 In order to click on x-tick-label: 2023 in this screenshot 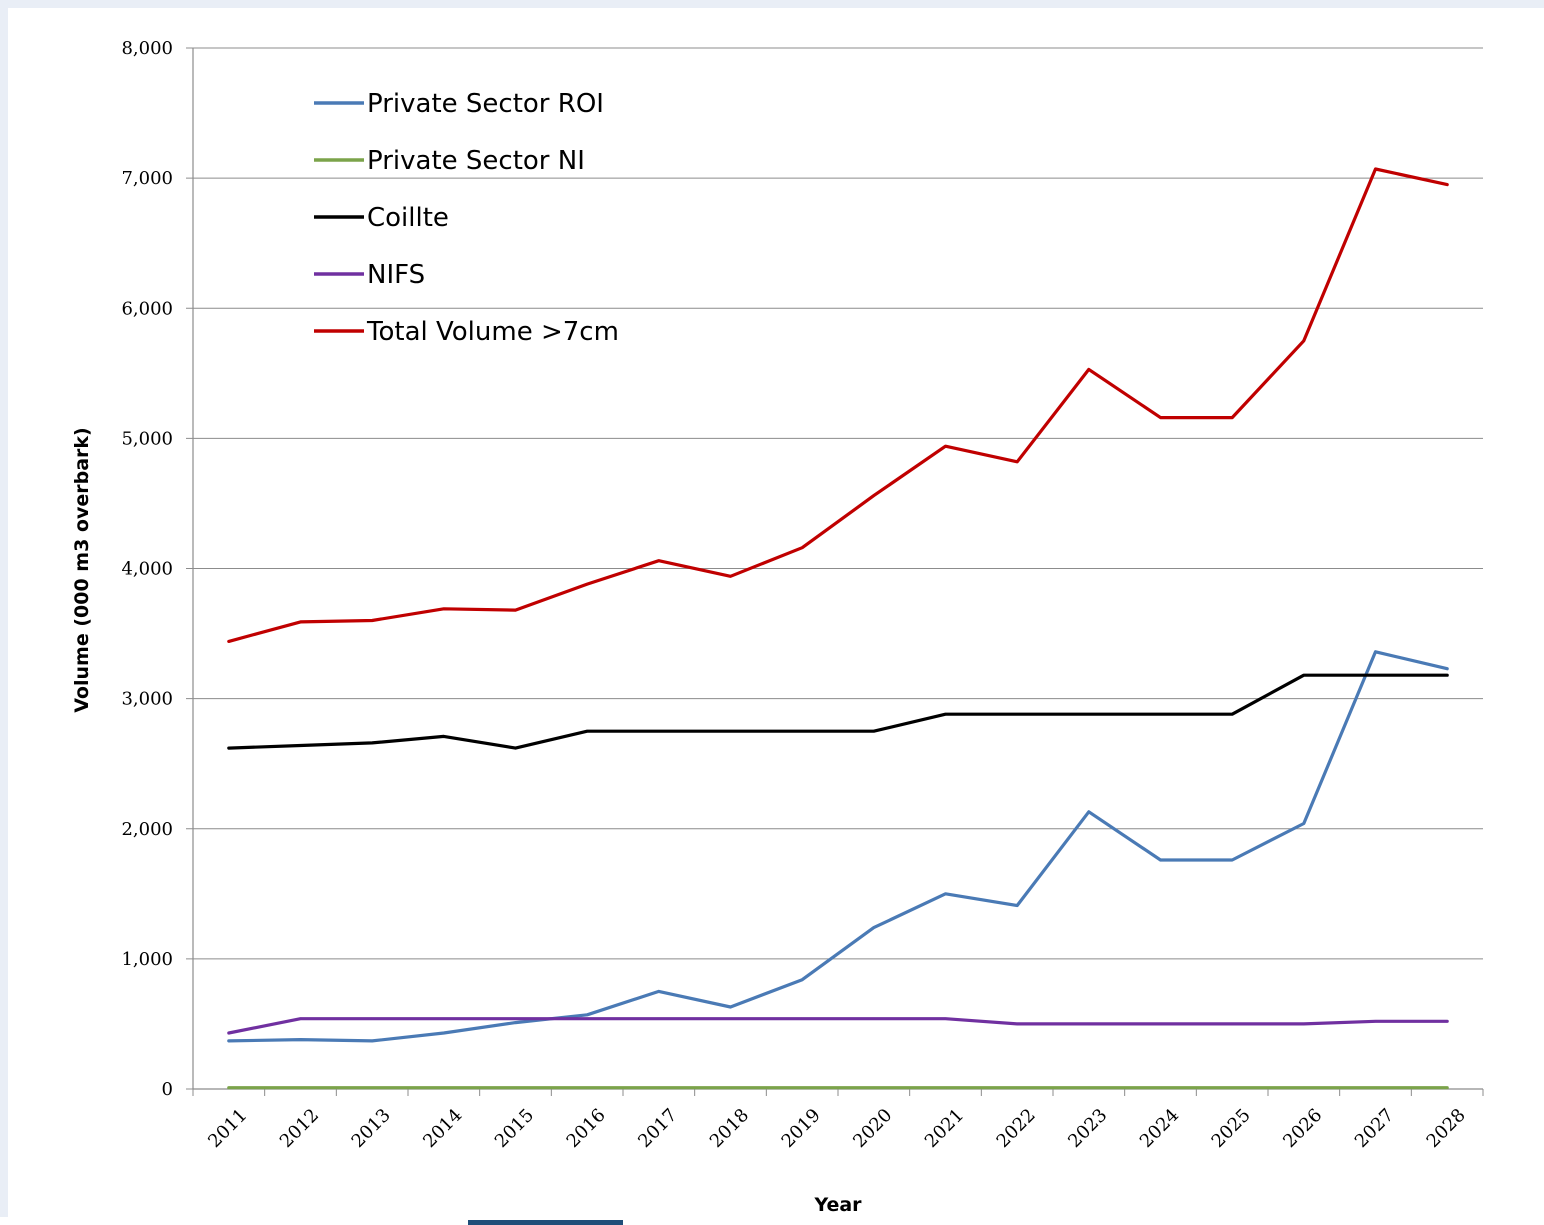, I will do `click(1087, 1128)`.